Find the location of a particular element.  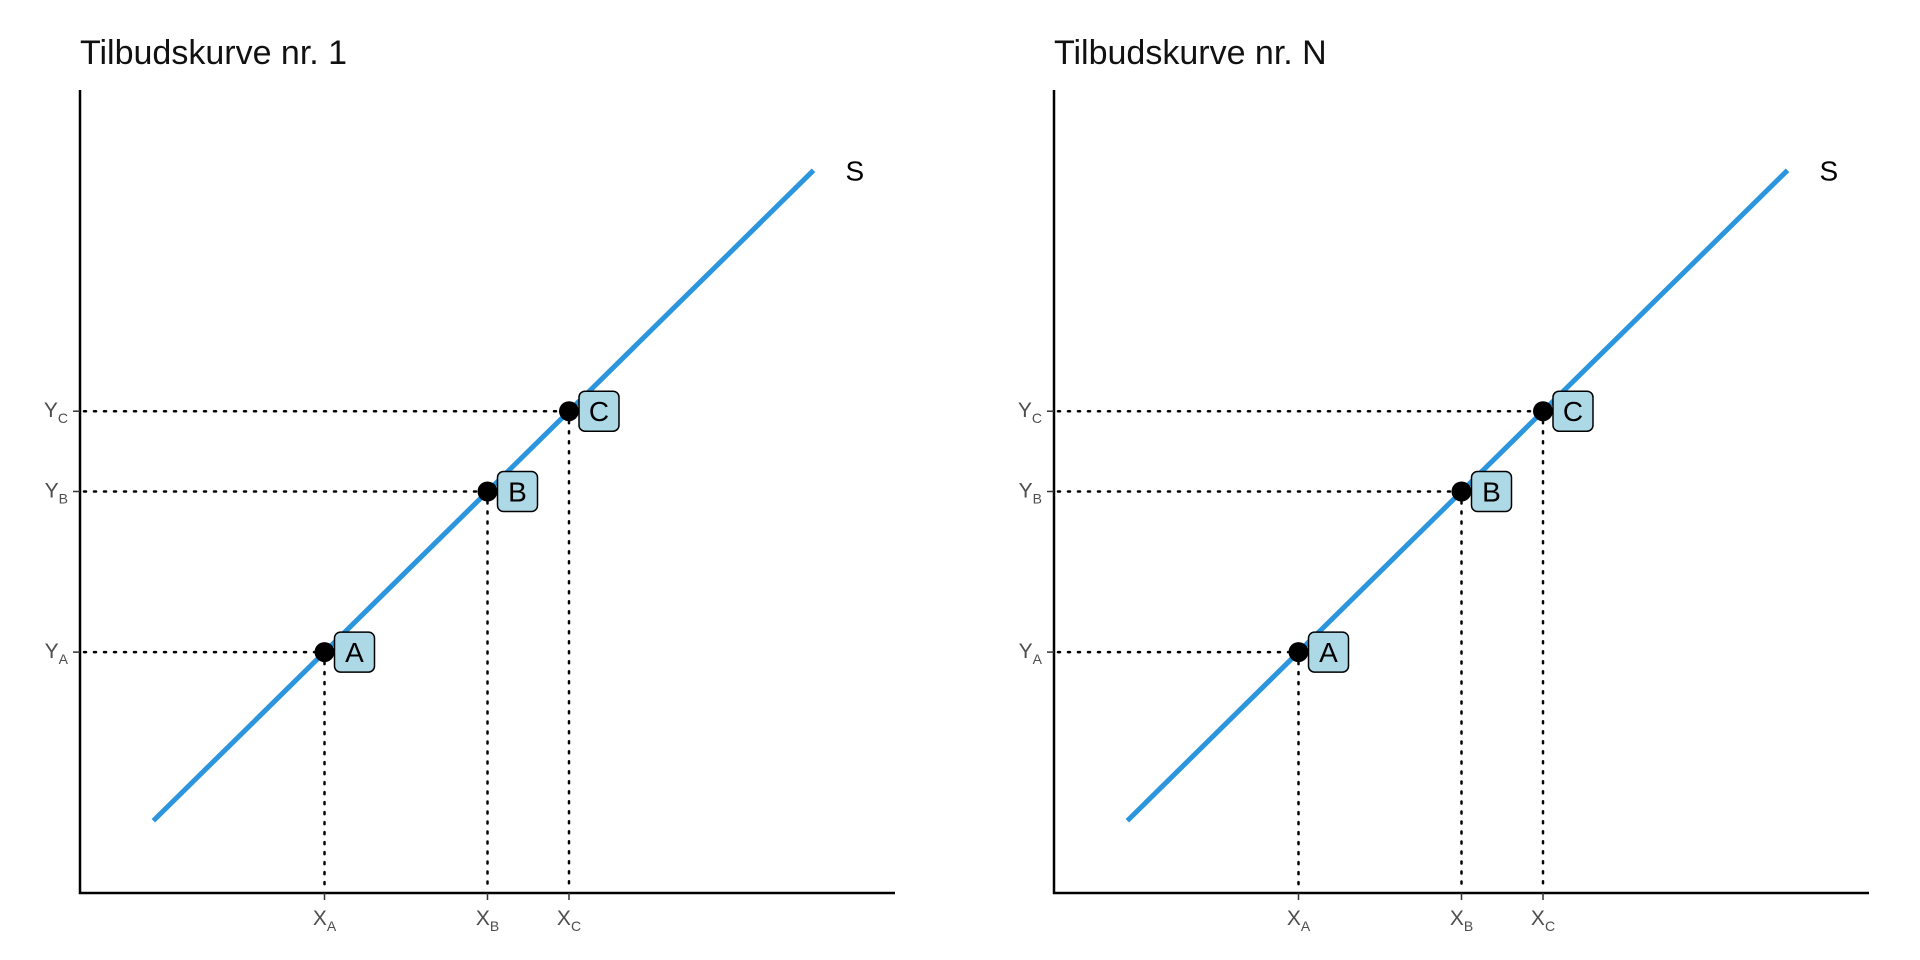

chart-title: Tilbudskurve nr. N is located at coordinates (1190, 53).